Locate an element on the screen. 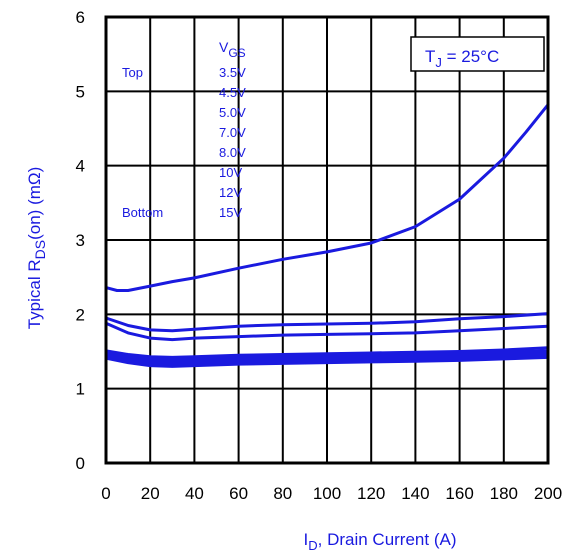  legend-entry: 8.0V is located at coordinates (232, 152).